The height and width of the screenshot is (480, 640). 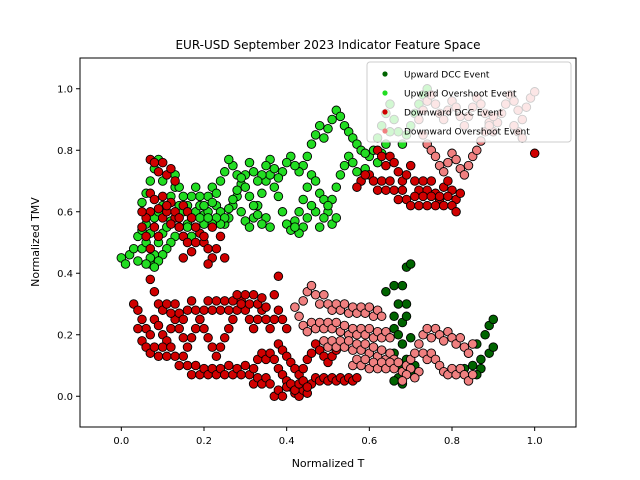 What do you see at coordinates (467, 133) in the screenshot?
I see `legend-entry: Downward Overshoot Event` at bounding box center [467, 133].